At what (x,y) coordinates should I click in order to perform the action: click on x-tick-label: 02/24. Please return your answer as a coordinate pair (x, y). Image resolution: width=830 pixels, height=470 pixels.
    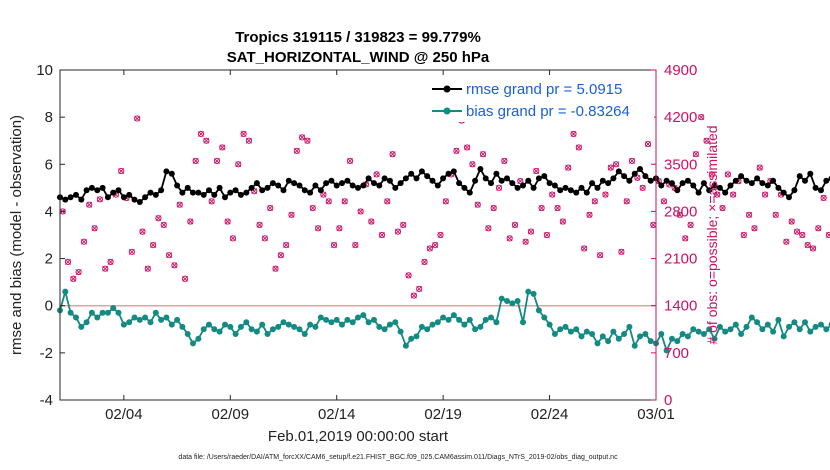
    Looking at the image, I should click on (550, 414).